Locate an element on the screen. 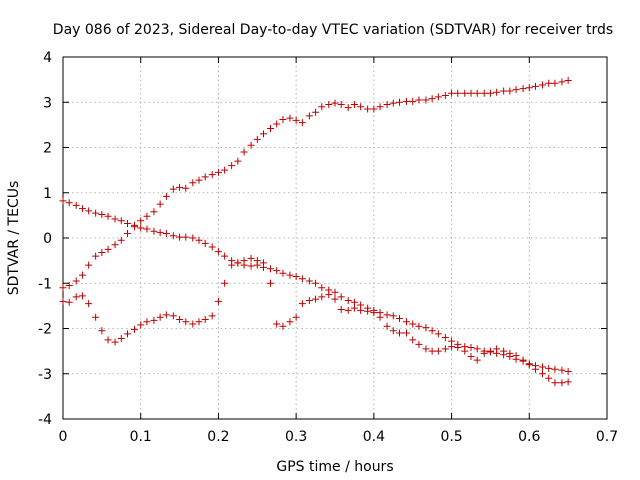  y-axis-label: SDTVAR / TECUs is located at coordinates (14, 238).